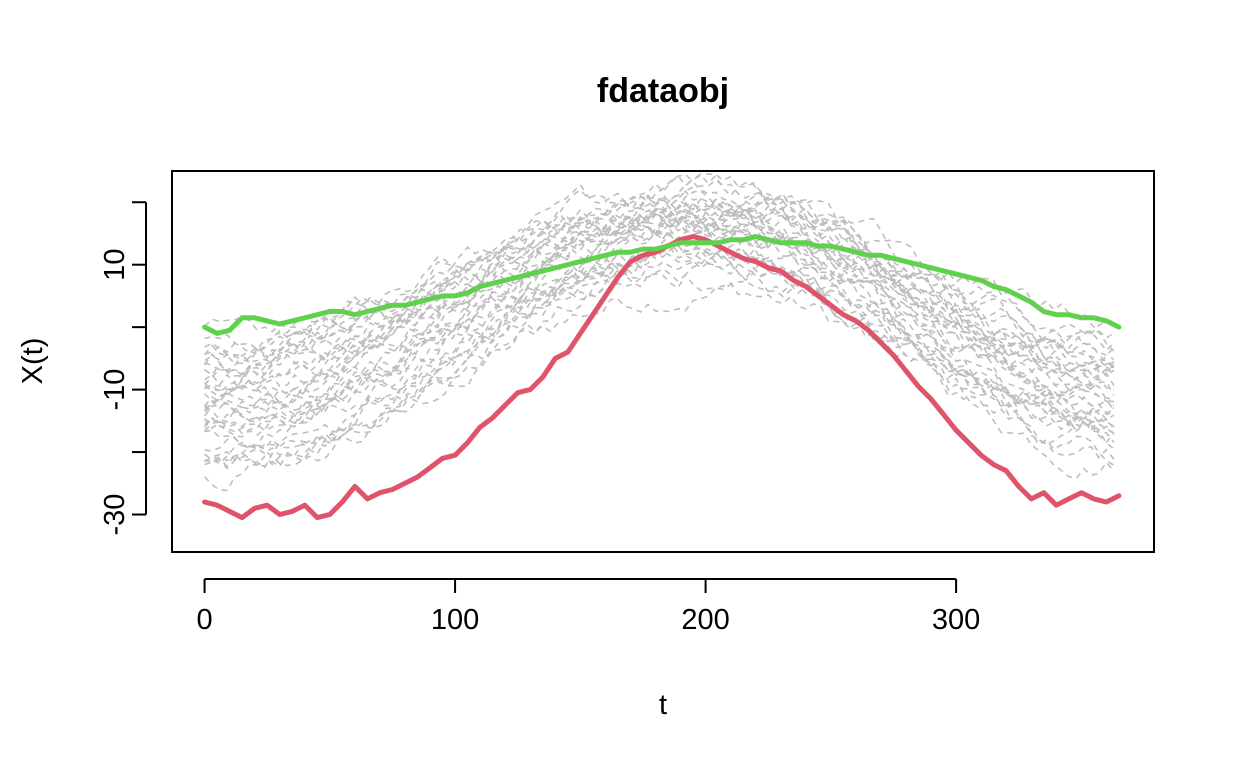 This screenshot has height=768, width=1243. I want to click on x-tick-label: 300, so click(956, 620).